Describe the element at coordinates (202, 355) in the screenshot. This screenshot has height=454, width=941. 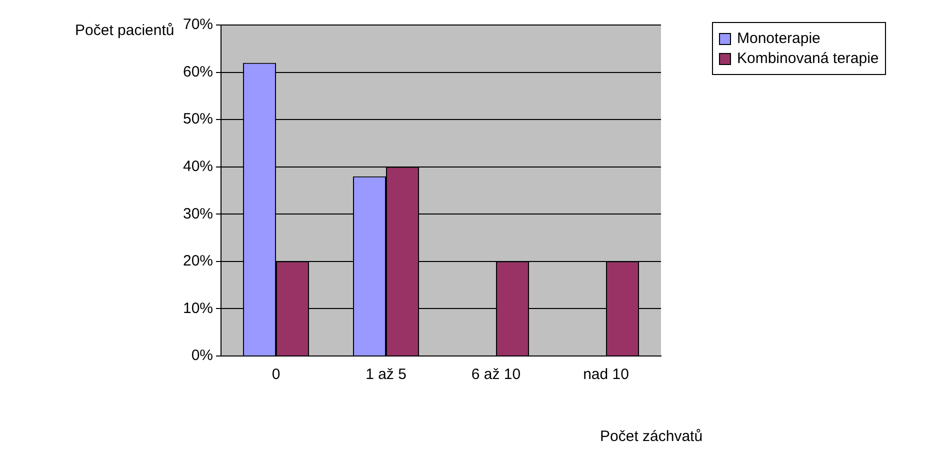
I see `y-tick-label: 0%` at that location.